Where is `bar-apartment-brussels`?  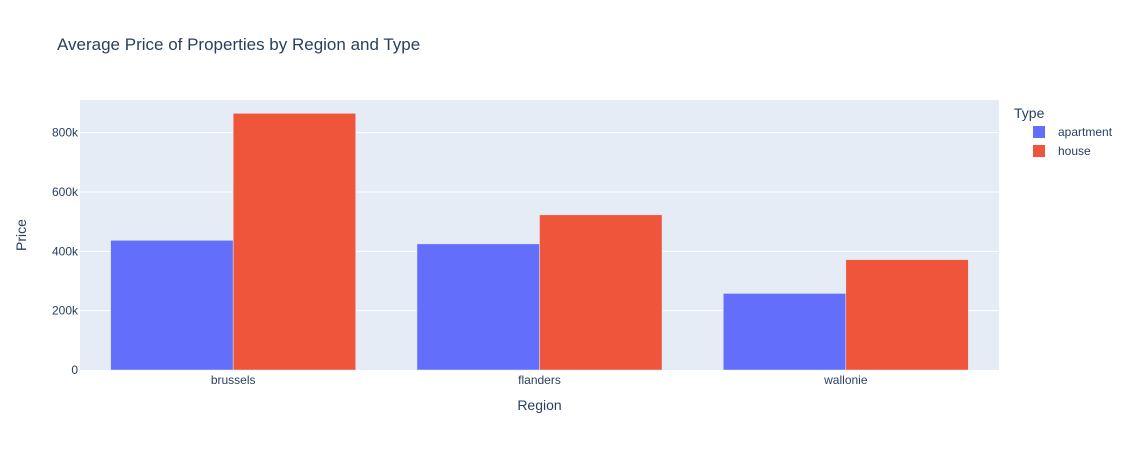 bar-apartment-brussels is located at coordinates (172, 305).